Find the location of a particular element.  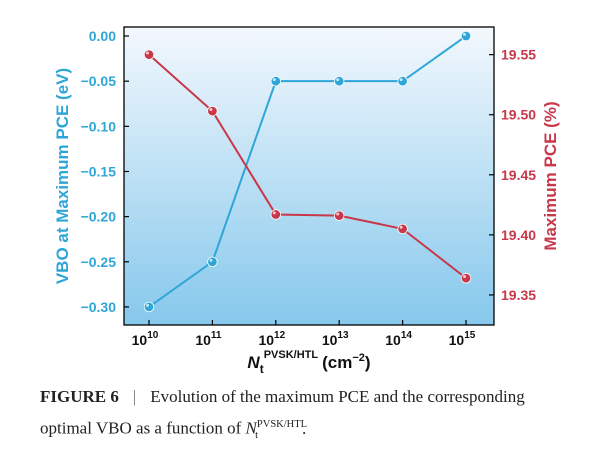

x-tick-label: 1011 is located at coordinates (208, 339).